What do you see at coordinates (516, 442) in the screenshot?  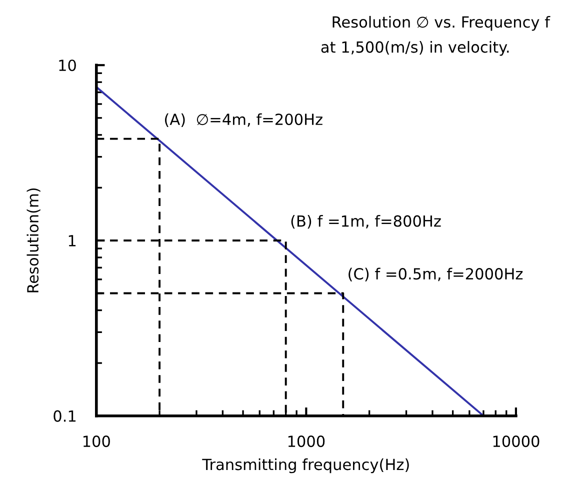 I see `x-tick-label: 10000` at bounding box center [516, 442].